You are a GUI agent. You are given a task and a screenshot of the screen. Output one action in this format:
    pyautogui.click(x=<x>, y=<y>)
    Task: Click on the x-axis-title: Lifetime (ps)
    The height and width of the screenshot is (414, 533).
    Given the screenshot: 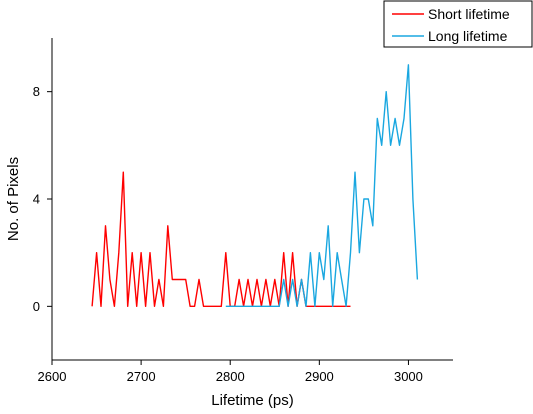 What is the action you would take?
    pyautogui.click(x=252, y=400)
    